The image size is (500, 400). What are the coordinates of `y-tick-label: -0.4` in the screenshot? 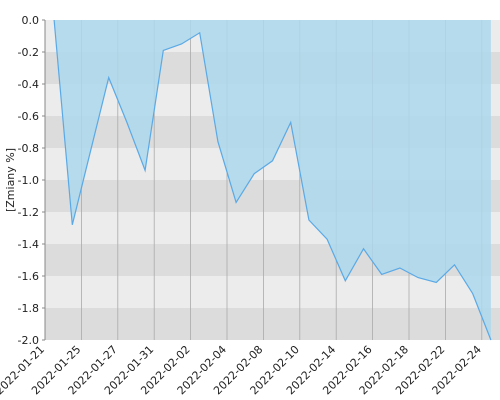 It's located at (28, 84).